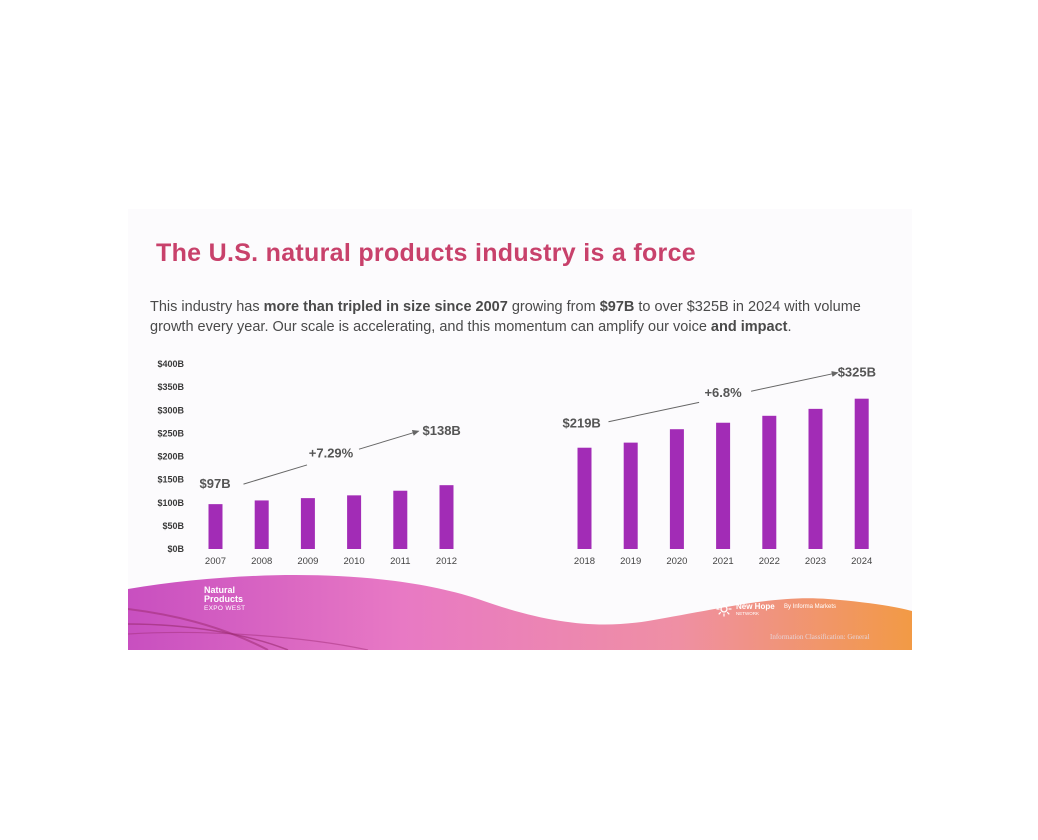  I want to click on natural-products-expo-logo: Natural Products EXPO WEST, so click(225, 599).